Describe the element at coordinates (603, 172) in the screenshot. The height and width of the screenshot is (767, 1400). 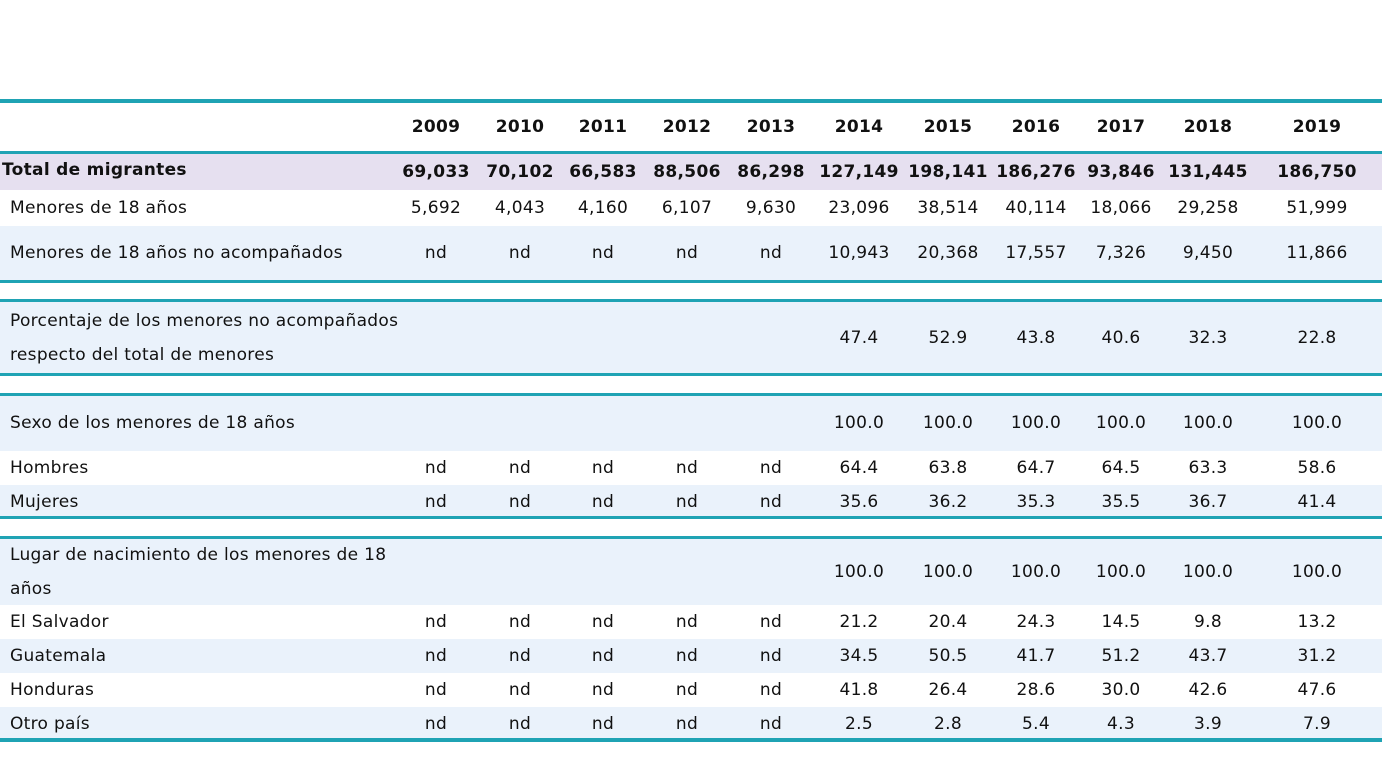
I see `table-cell: 66,583` at that location.